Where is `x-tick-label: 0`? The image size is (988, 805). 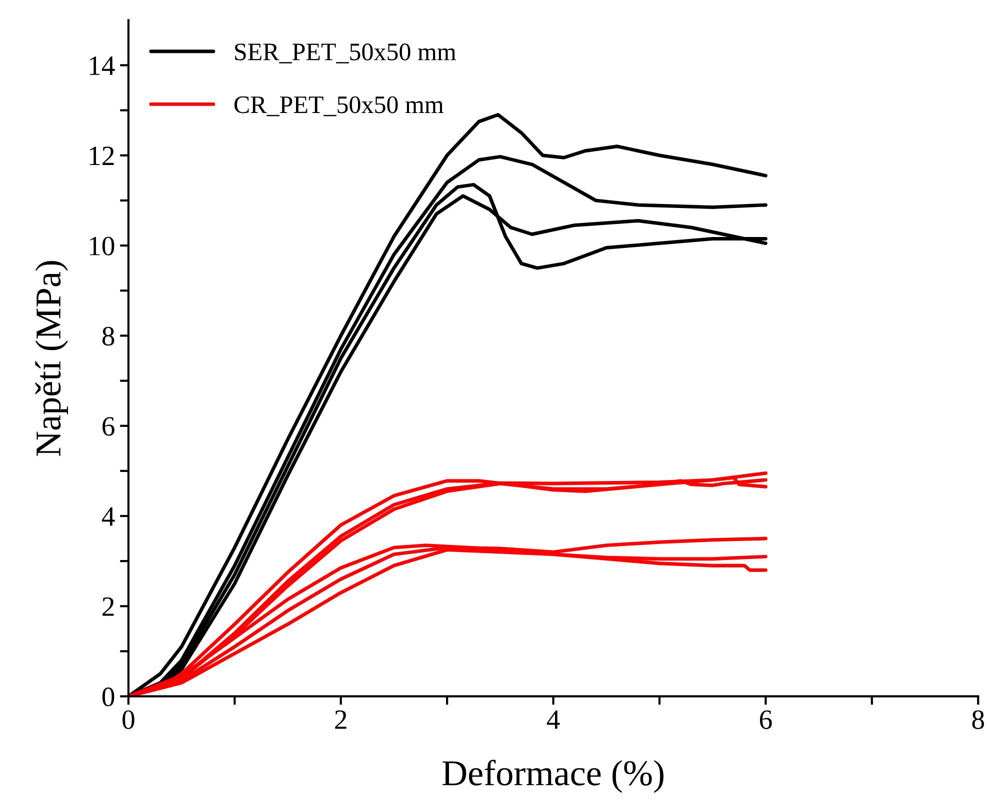
x-tick-label: 0 is located at coordinates (128, 720).